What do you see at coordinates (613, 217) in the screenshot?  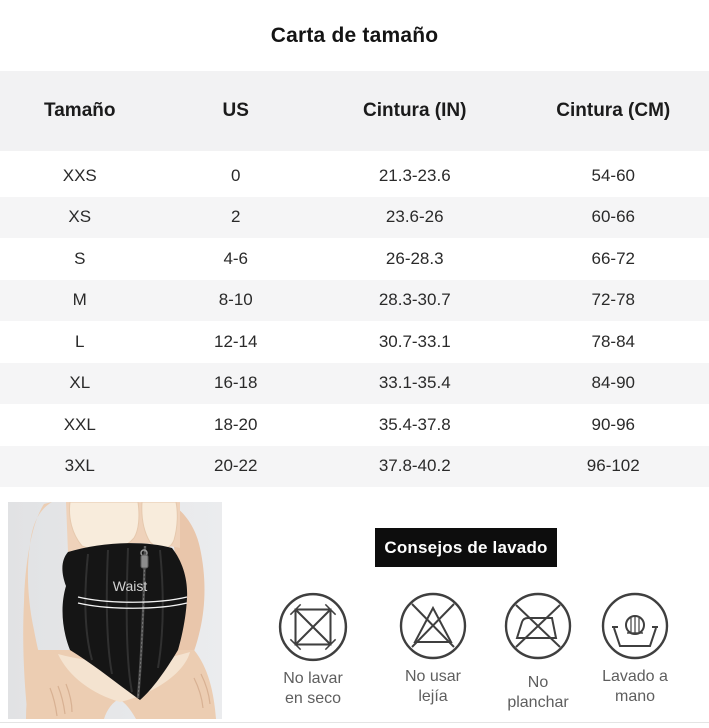 I see `cell-waist-cm: 60-66` at bounding box center [613, 217].